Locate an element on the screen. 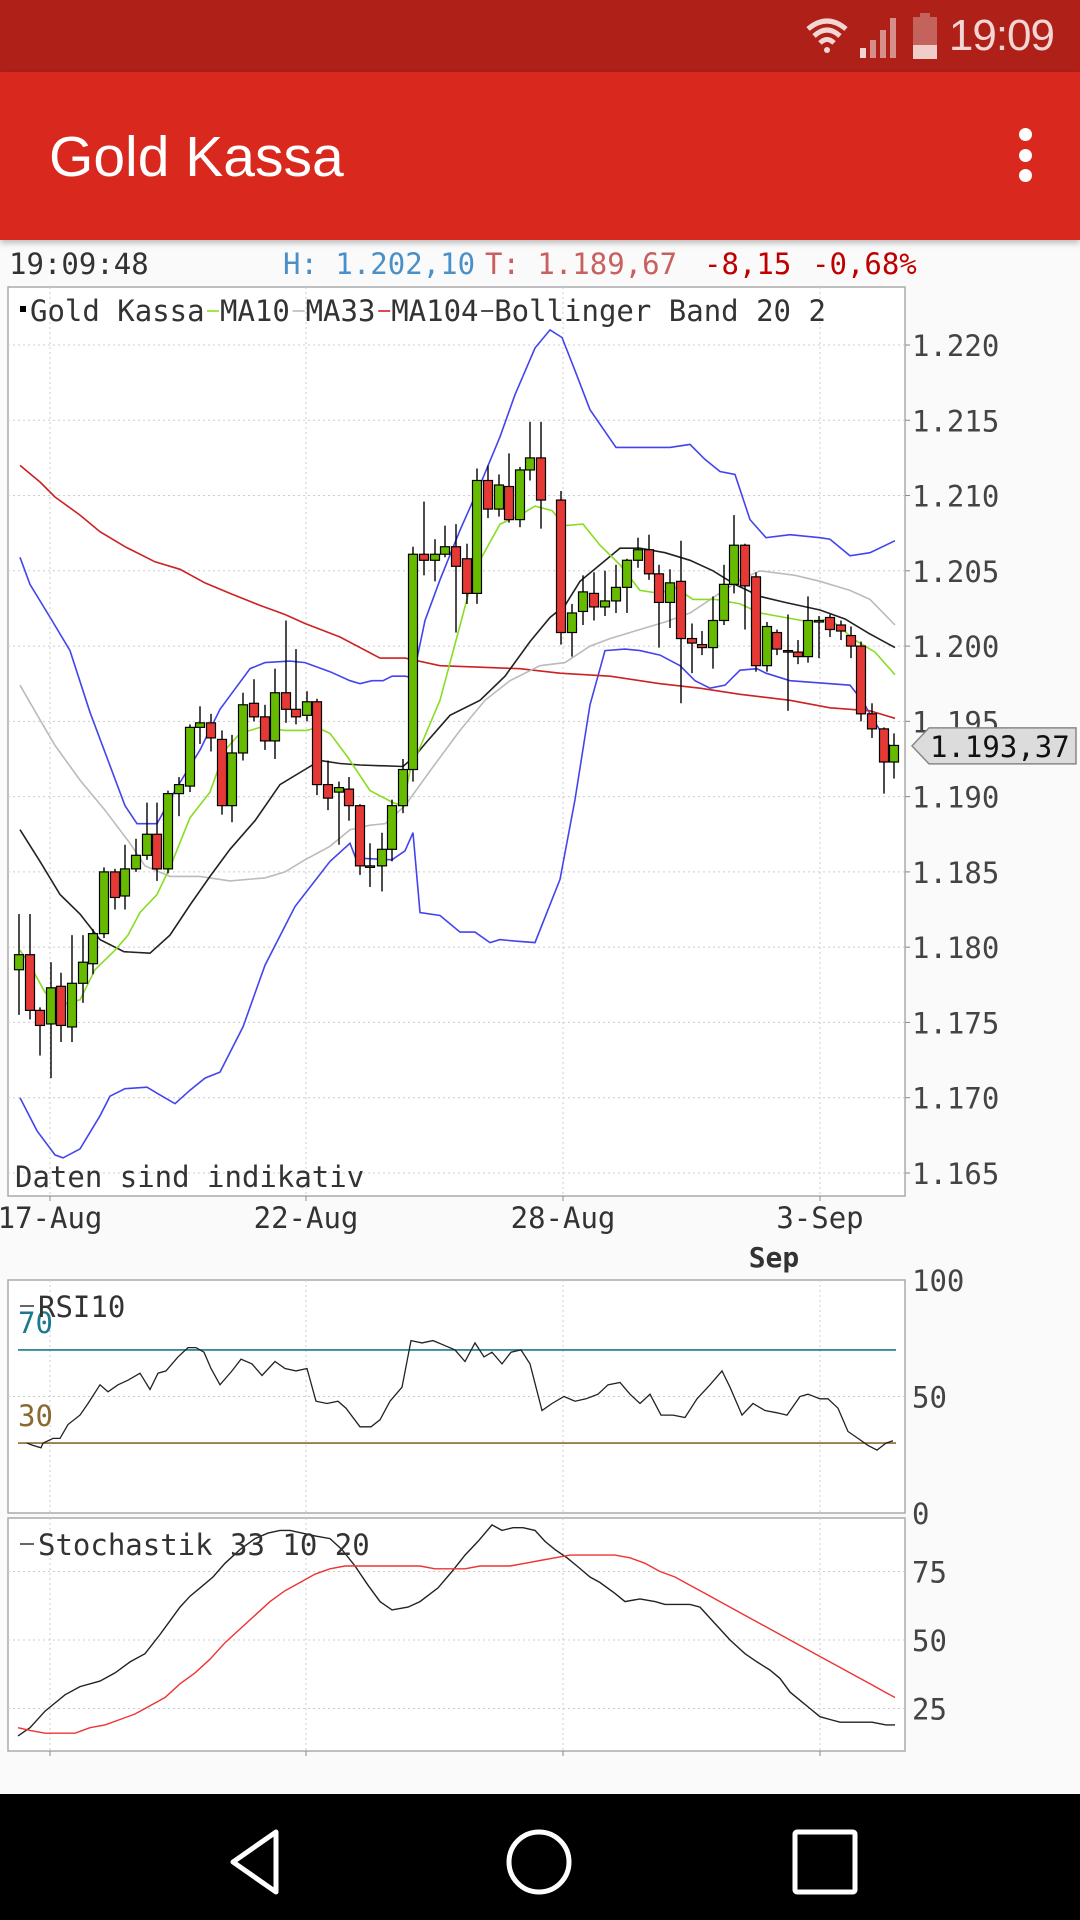 This screenshot has width=1080, height=1920. battery-icon is located at coordinates (924, 36).